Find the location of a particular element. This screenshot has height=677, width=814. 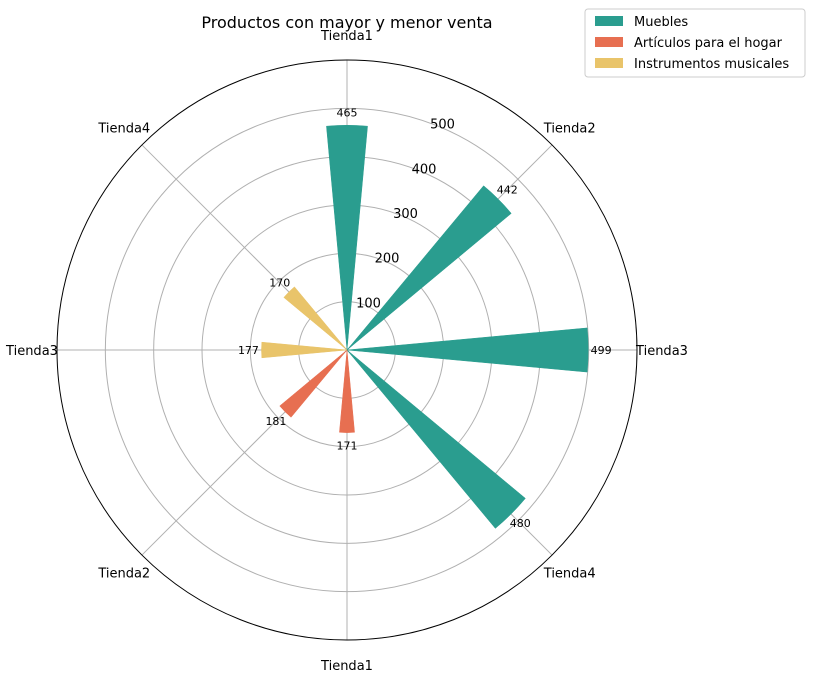

legend-frame is located at coordinates (695, 43).